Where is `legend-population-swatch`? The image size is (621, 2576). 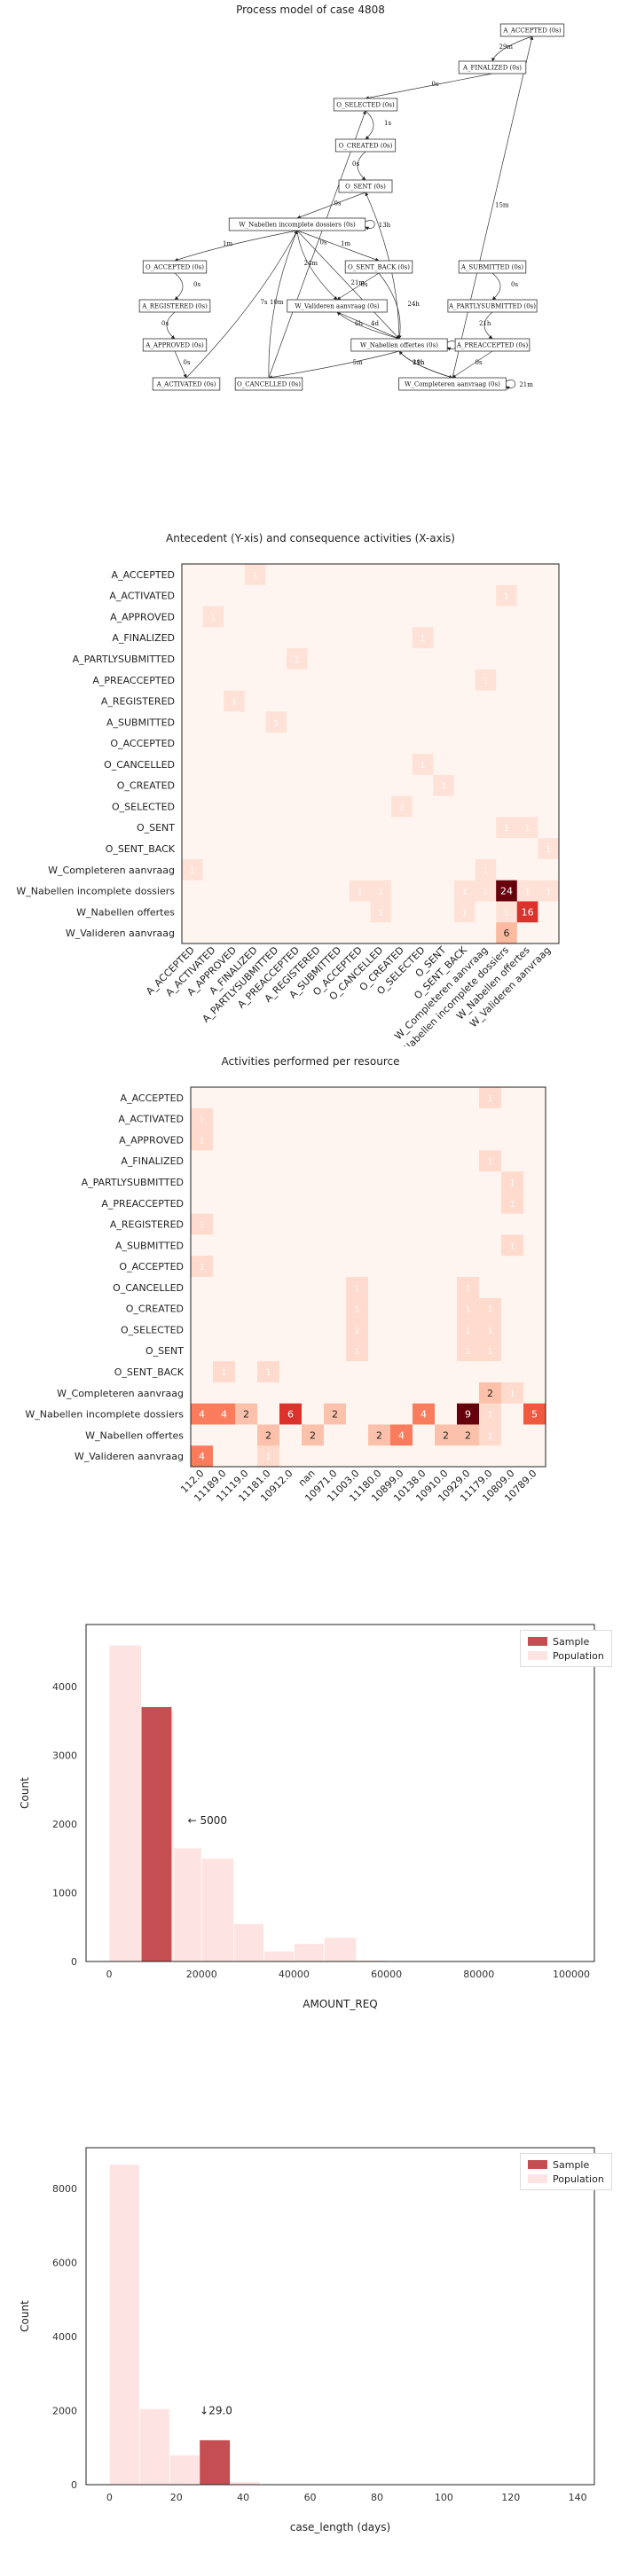 legend-population-swatch is located at coordinates (537, 2178).